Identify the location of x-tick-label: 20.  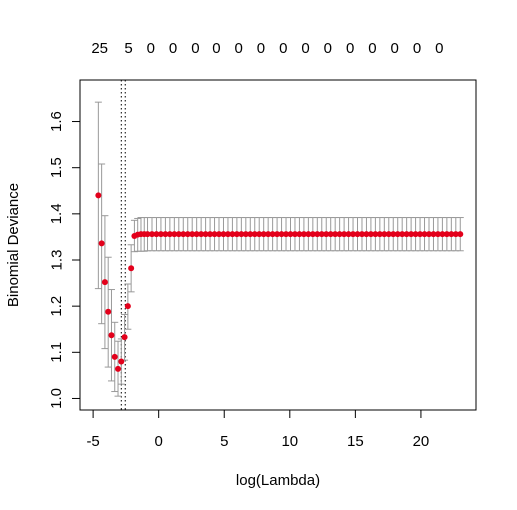
(421, 441).